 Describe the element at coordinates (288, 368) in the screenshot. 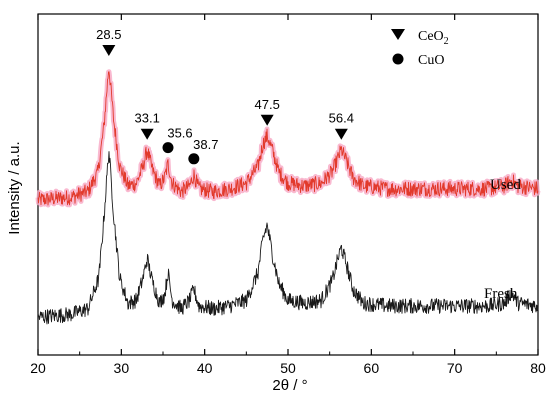

I see `x-tick-label: 50` at that location.